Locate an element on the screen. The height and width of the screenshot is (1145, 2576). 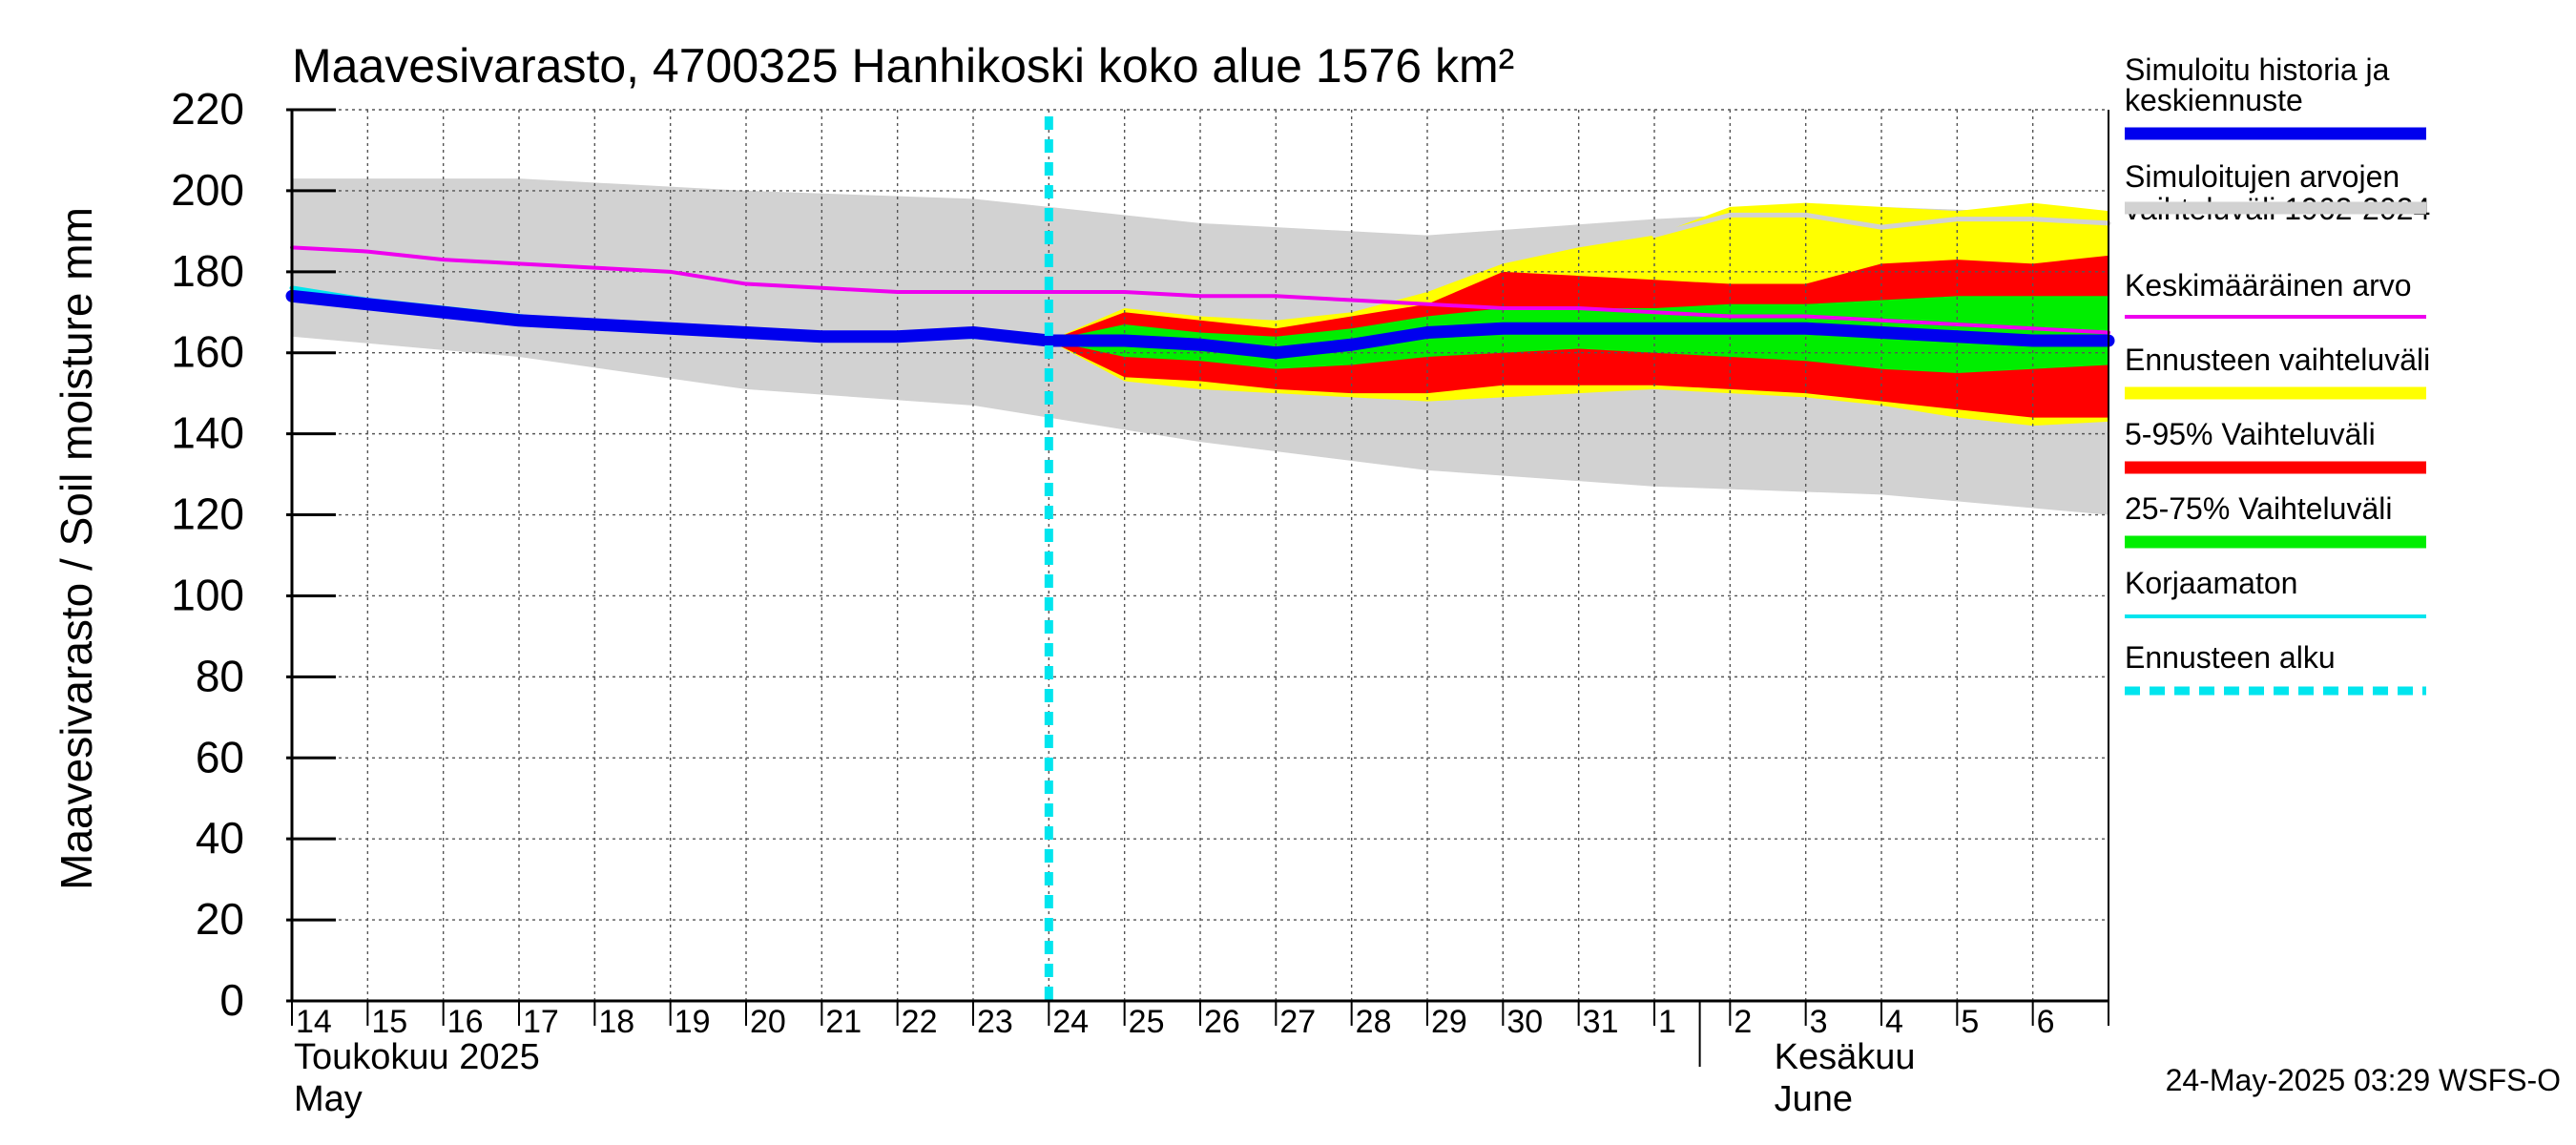
x-tick-label: 28 is located at coordinates (1374, 1022).